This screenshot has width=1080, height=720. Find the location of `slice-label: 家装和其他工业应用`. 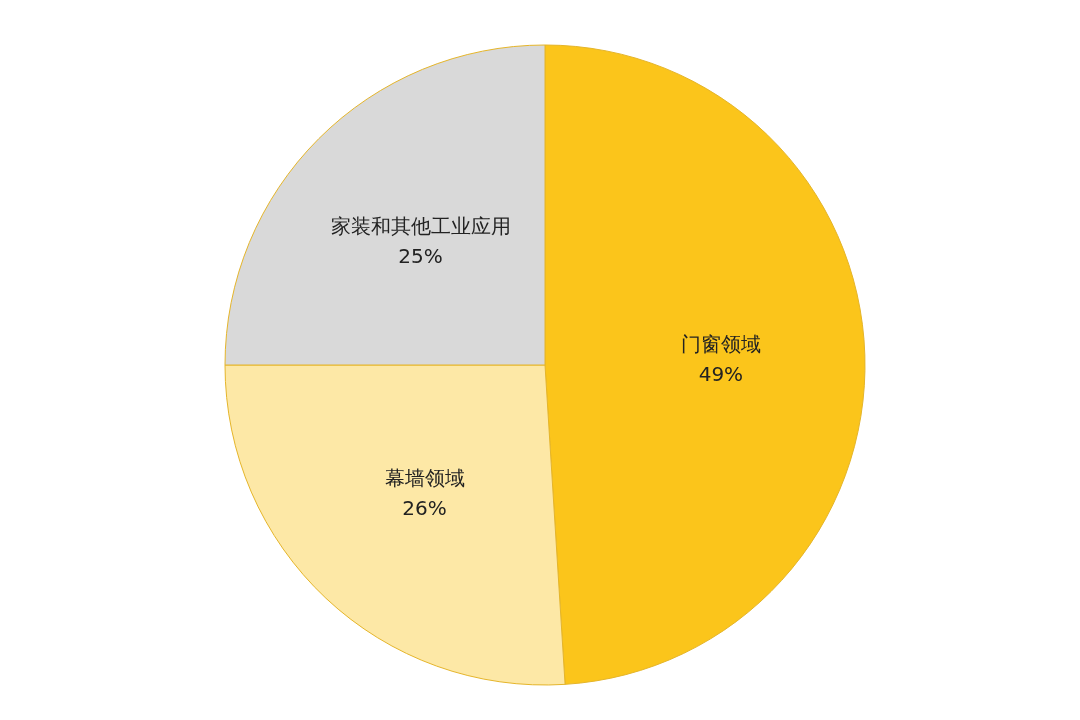

slice-label: 家装和其他工业应用 is located at coordinates (420, 225).